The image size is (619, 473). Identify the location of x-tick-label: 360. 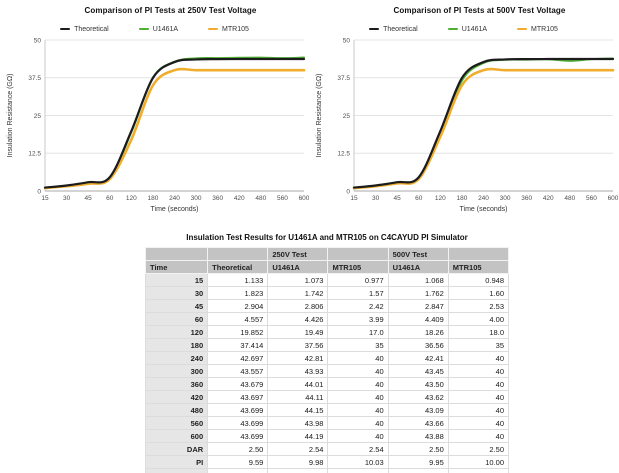
(526, 198).